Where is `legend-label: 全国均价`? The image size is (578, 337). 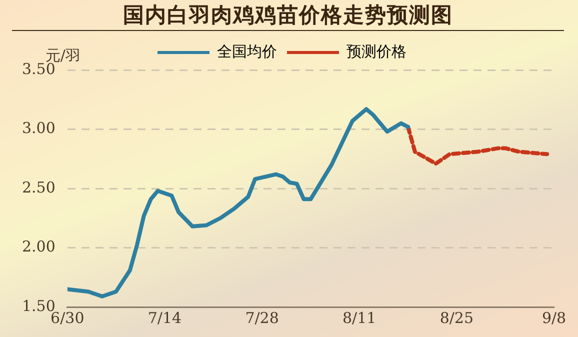 legend-label: 全国均价 is located at coordinates (247, 51).